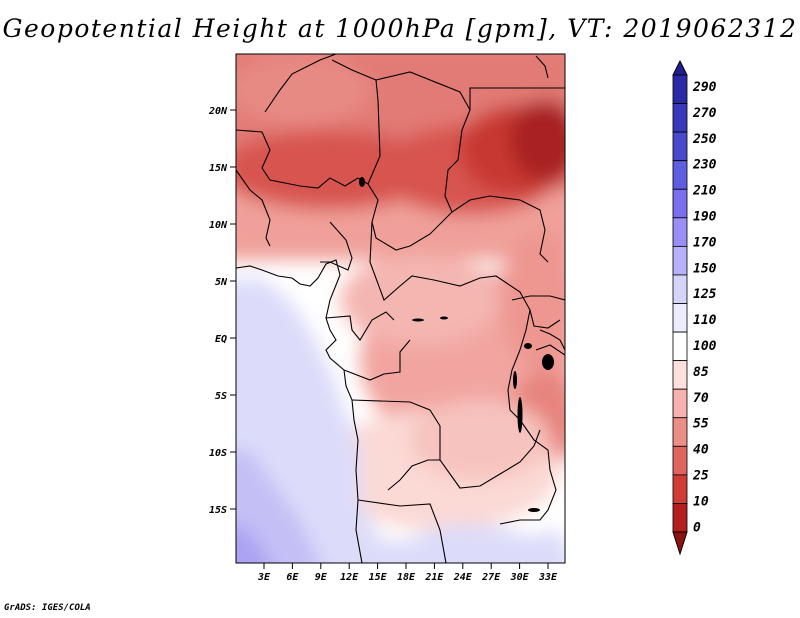  I want to click on grads-credit: GrADS: IGES/COLA, so click(47, 608).